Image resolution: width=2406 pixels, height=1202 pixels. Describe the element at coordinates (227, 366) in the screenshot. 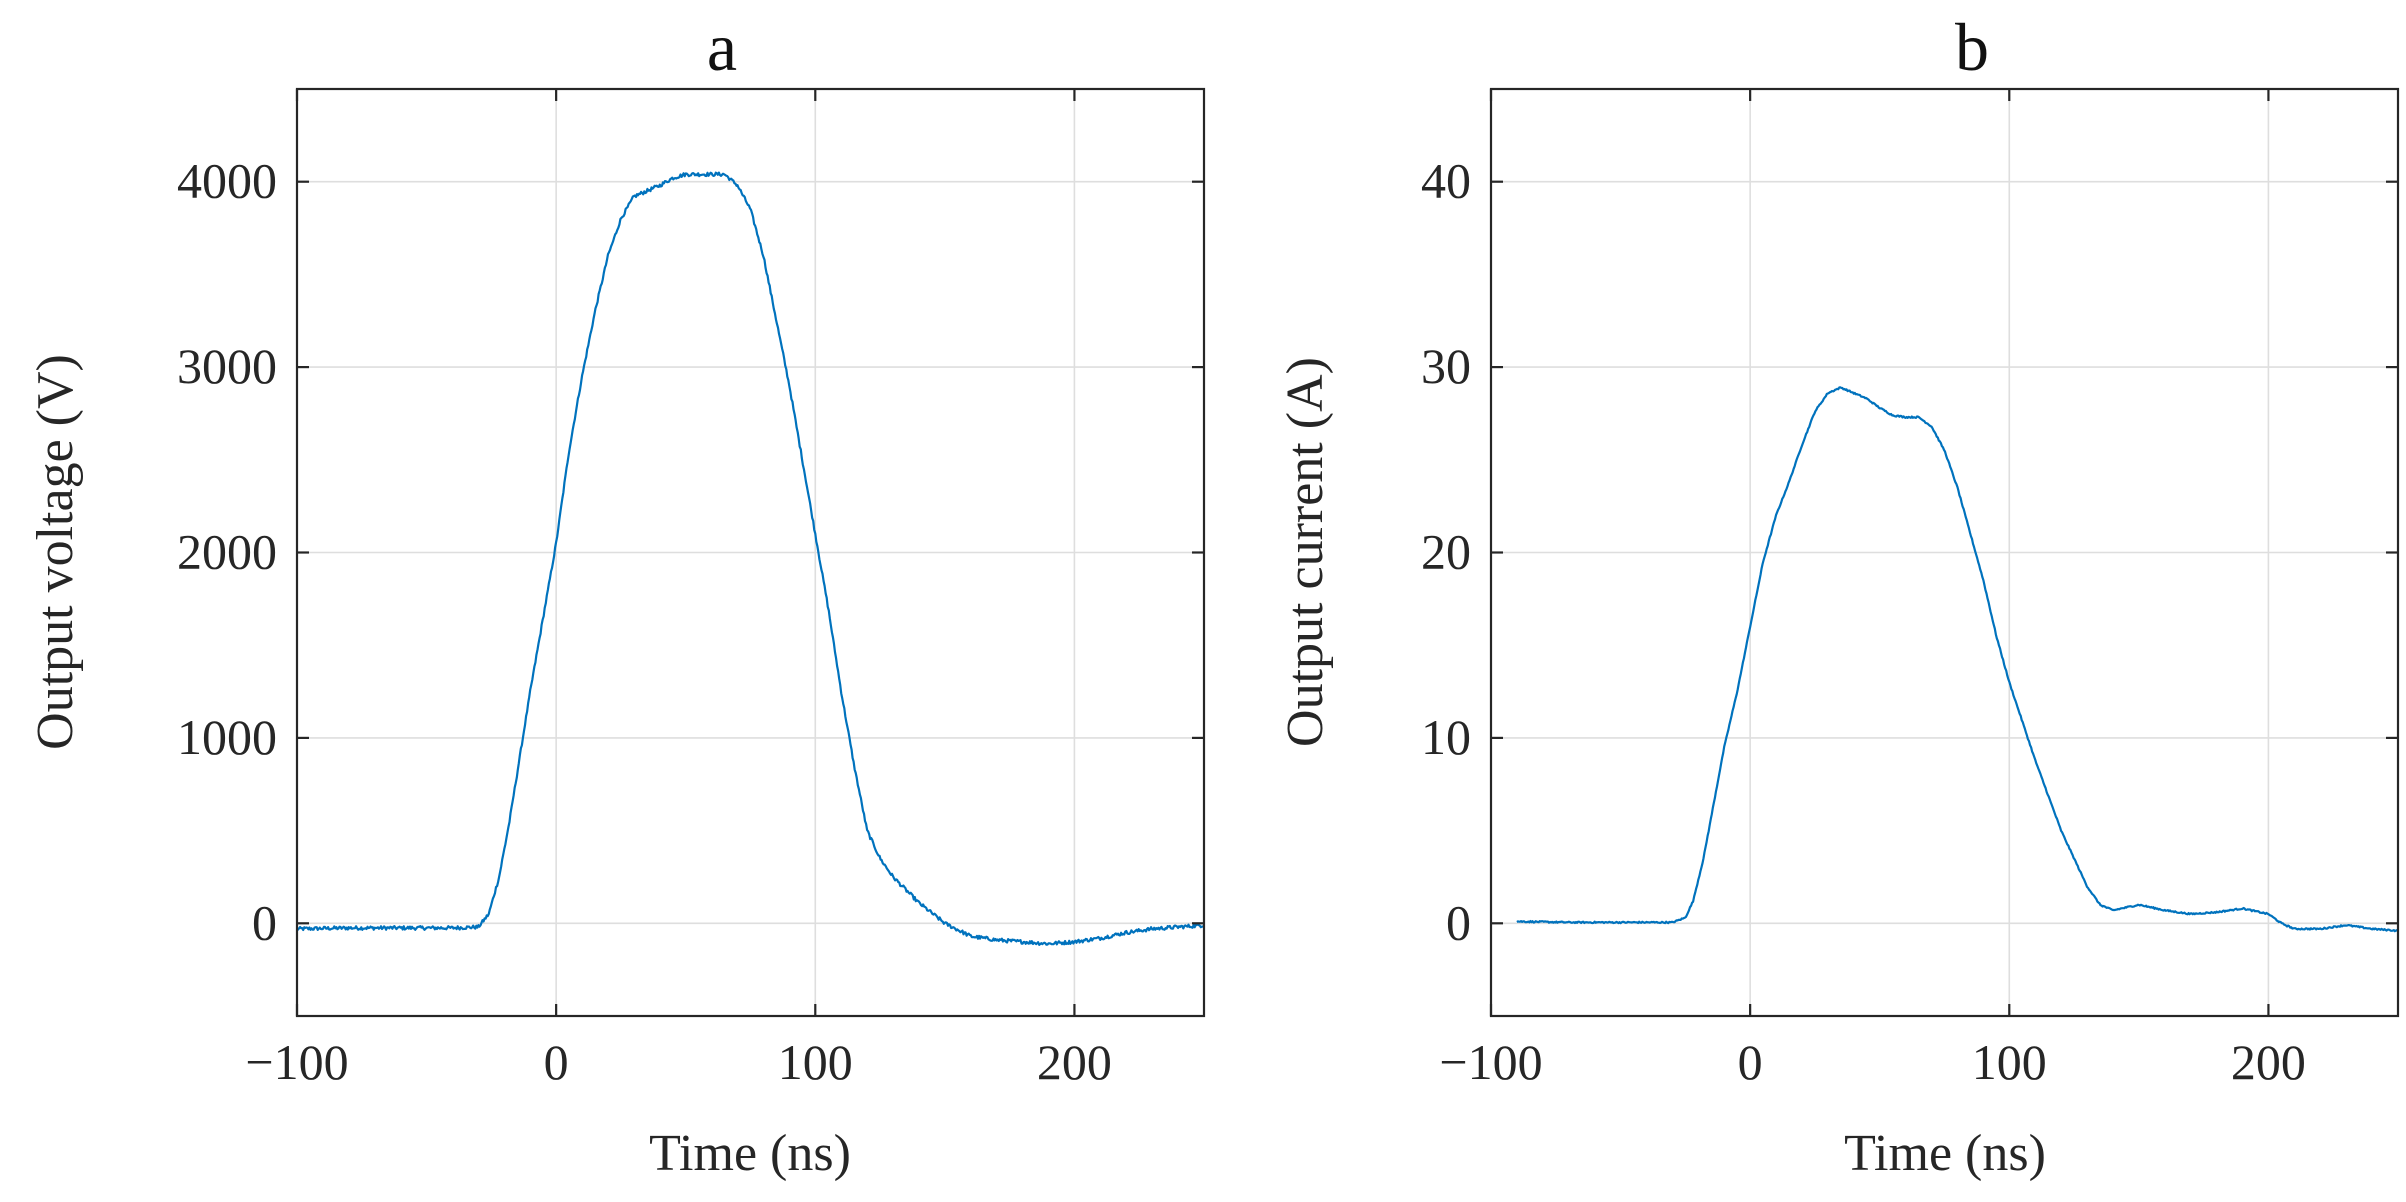

I see `panel-a-y-tick-label: 3000` at that location.